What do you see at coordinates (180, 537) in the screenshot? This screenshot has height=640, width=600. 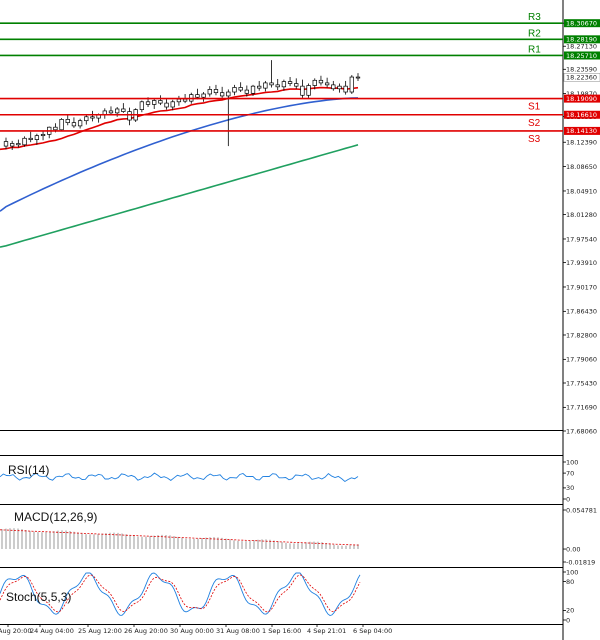 I see `macd-signal-line` at bounding box center [180, 537].